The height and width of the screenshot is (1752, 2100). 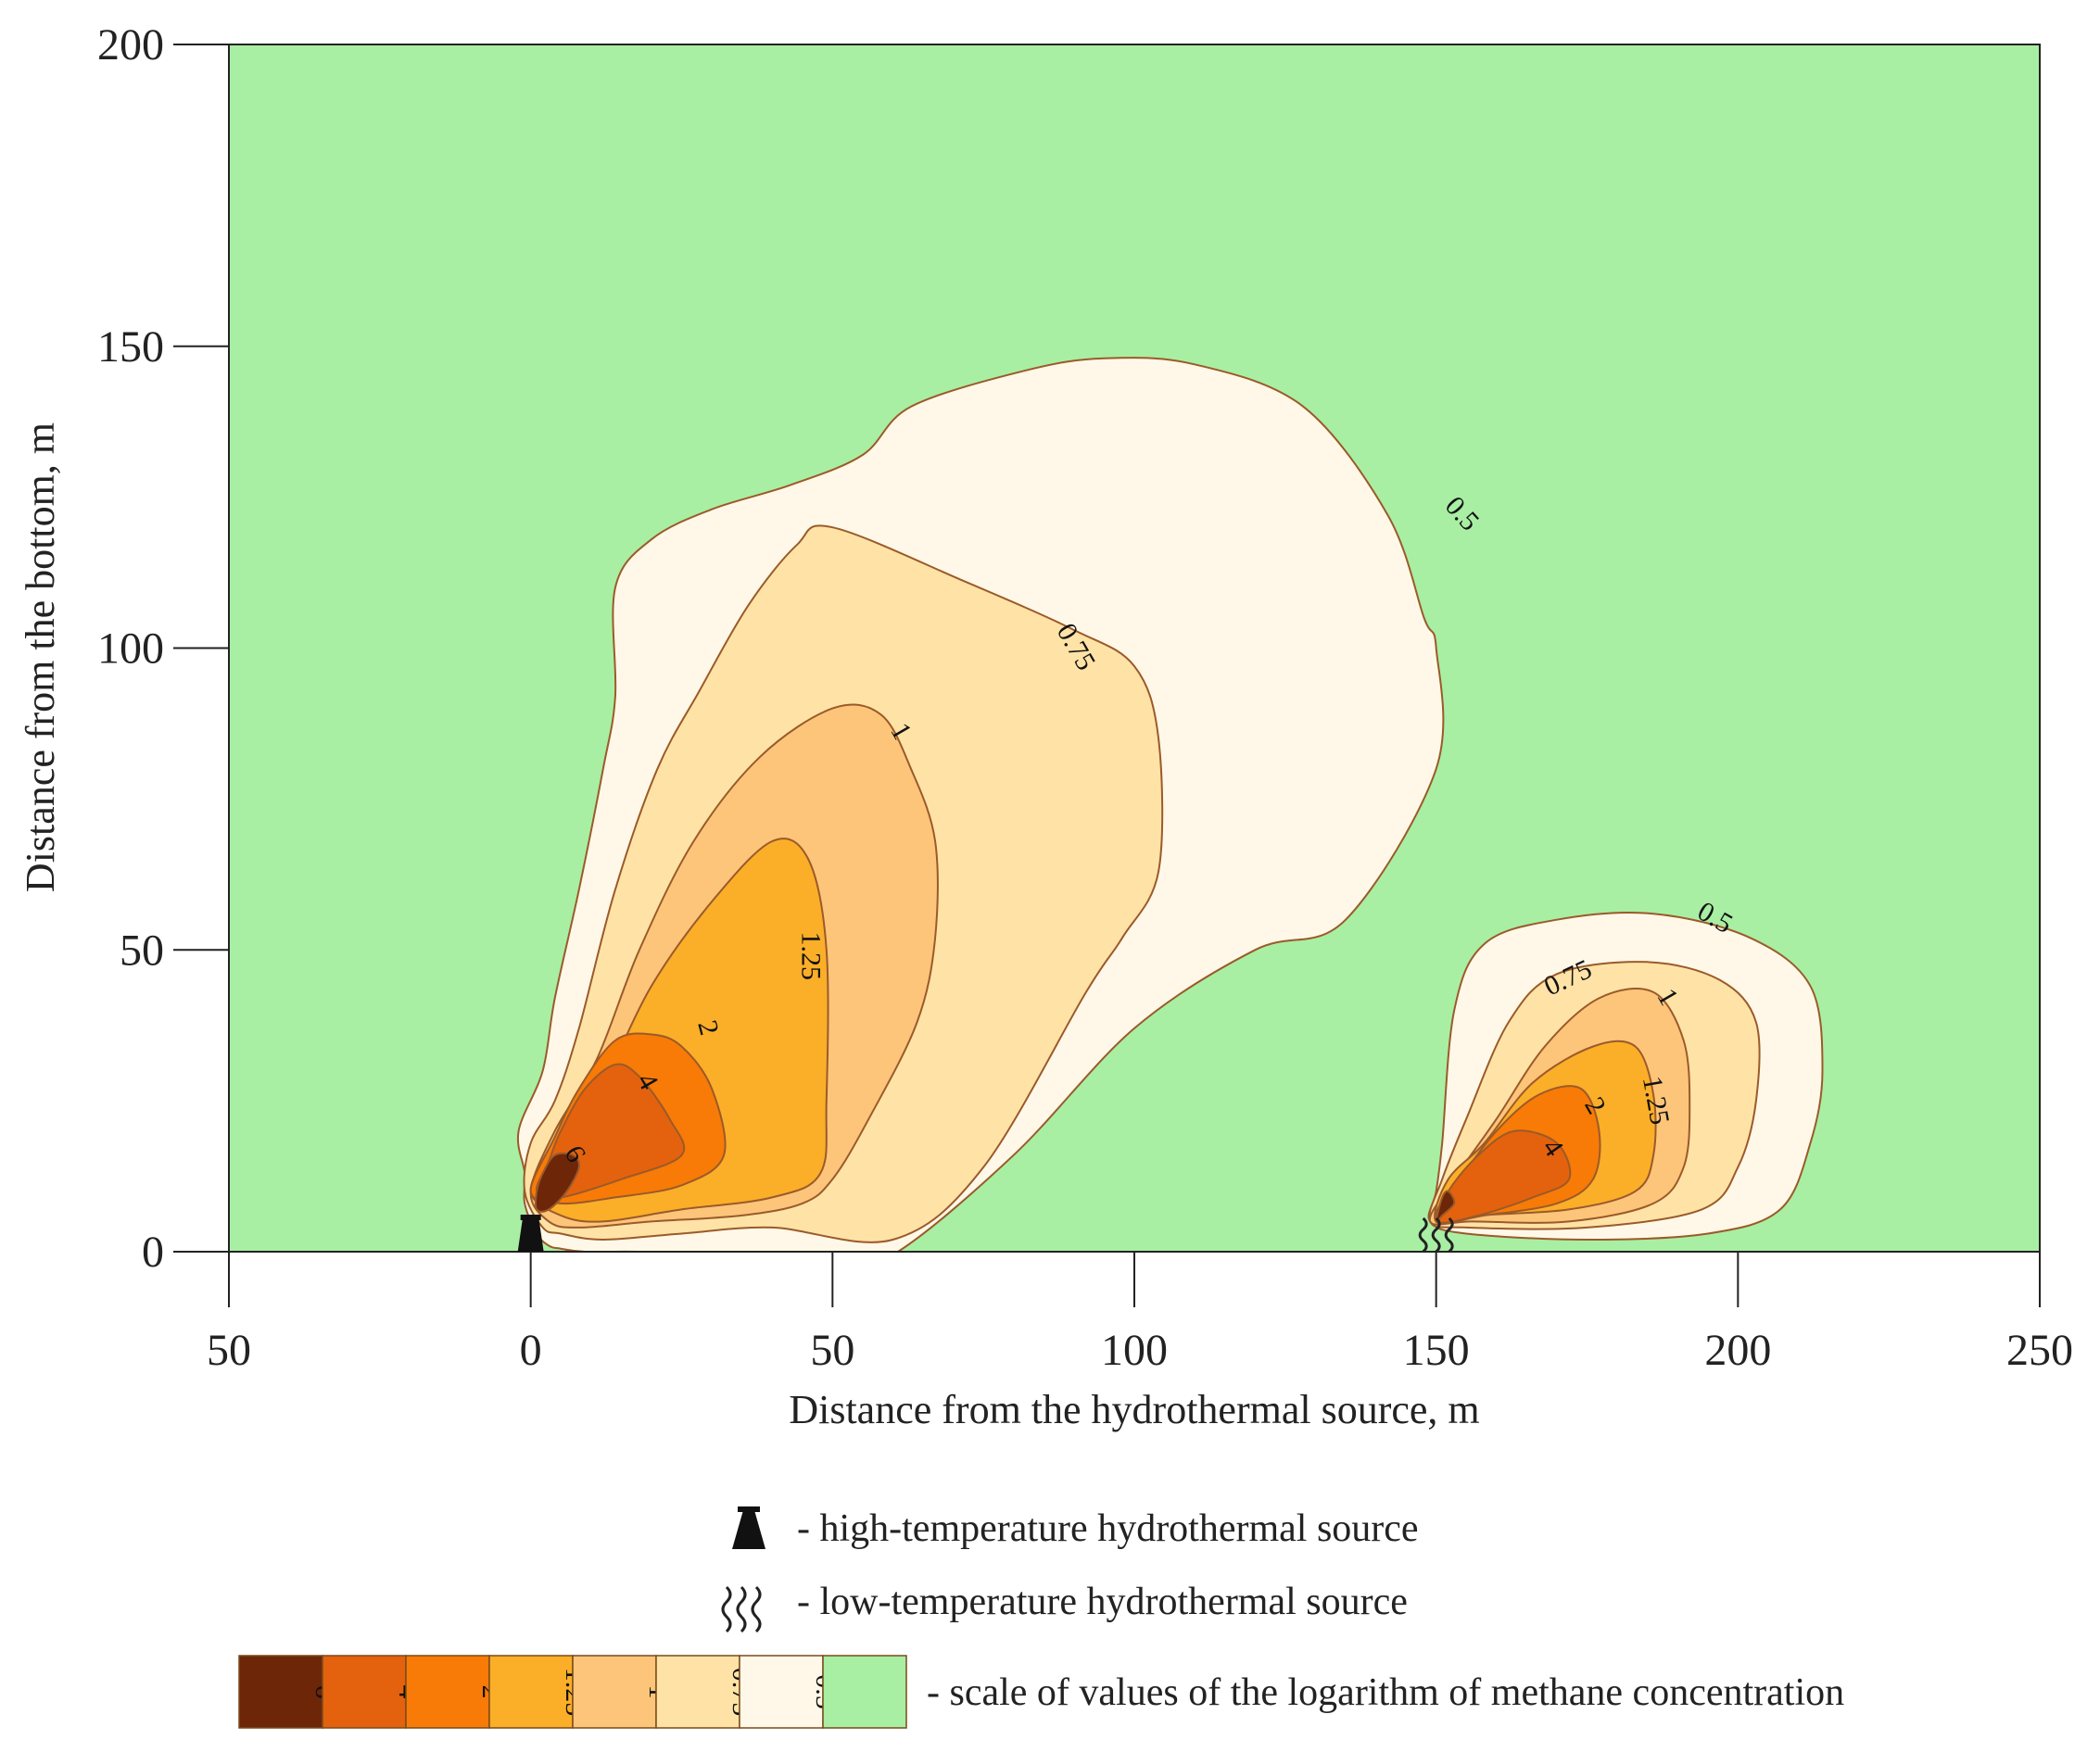 I want to click on y-tick-label: 100, so click(x=130, y=649).